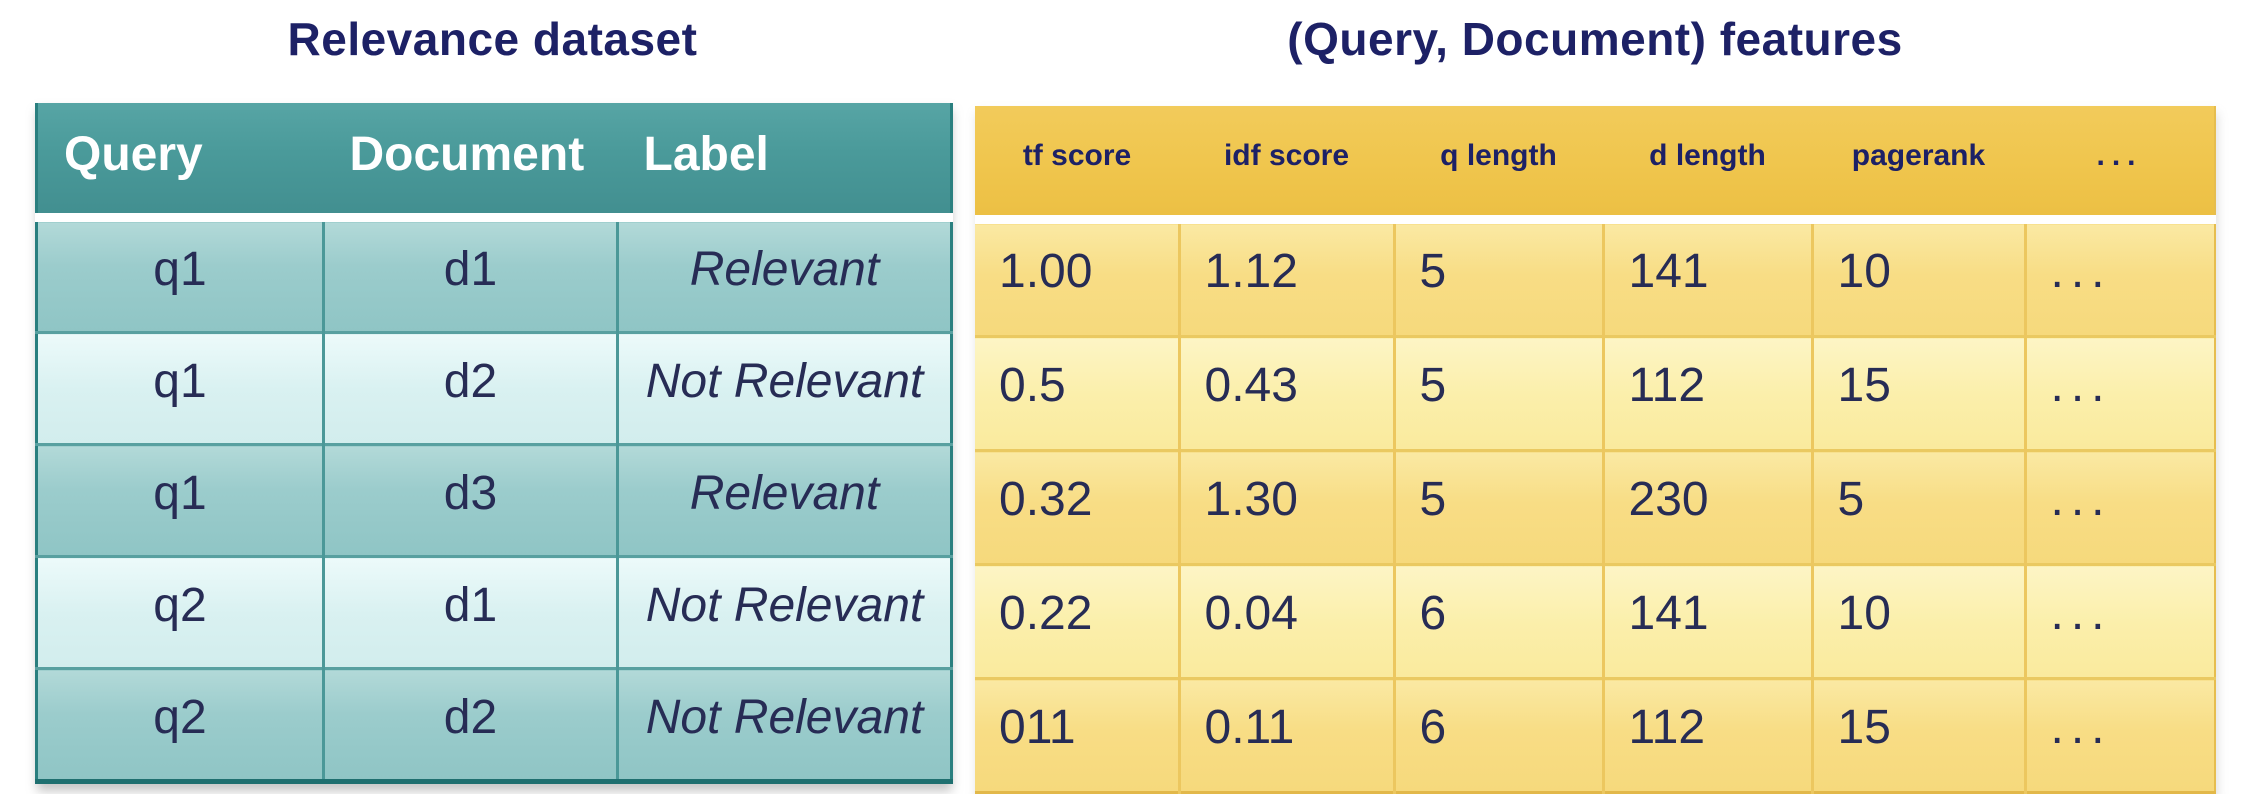 This screenshot has height=794, width=2242. Describe the element at coordinates (180, 162) in the screenshot. I see `column-header-query: Query` at that location.